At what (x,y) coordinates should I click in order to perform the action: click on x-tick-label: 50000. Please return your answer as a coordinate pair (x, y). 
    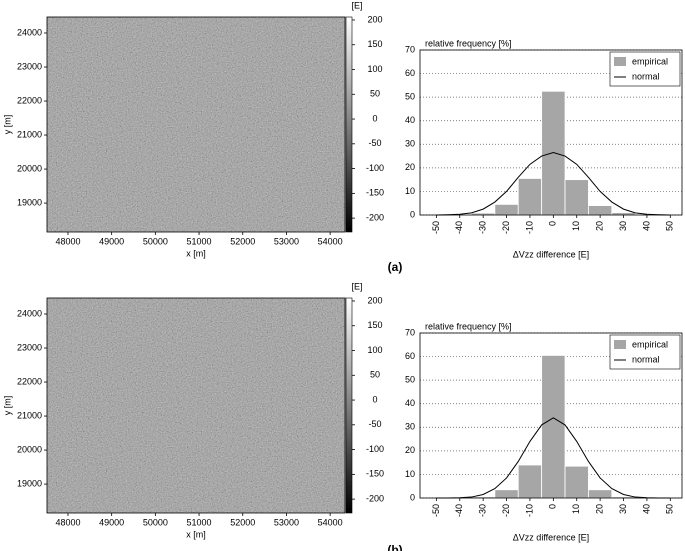
    Looking at the image, I should click on (155, 522).